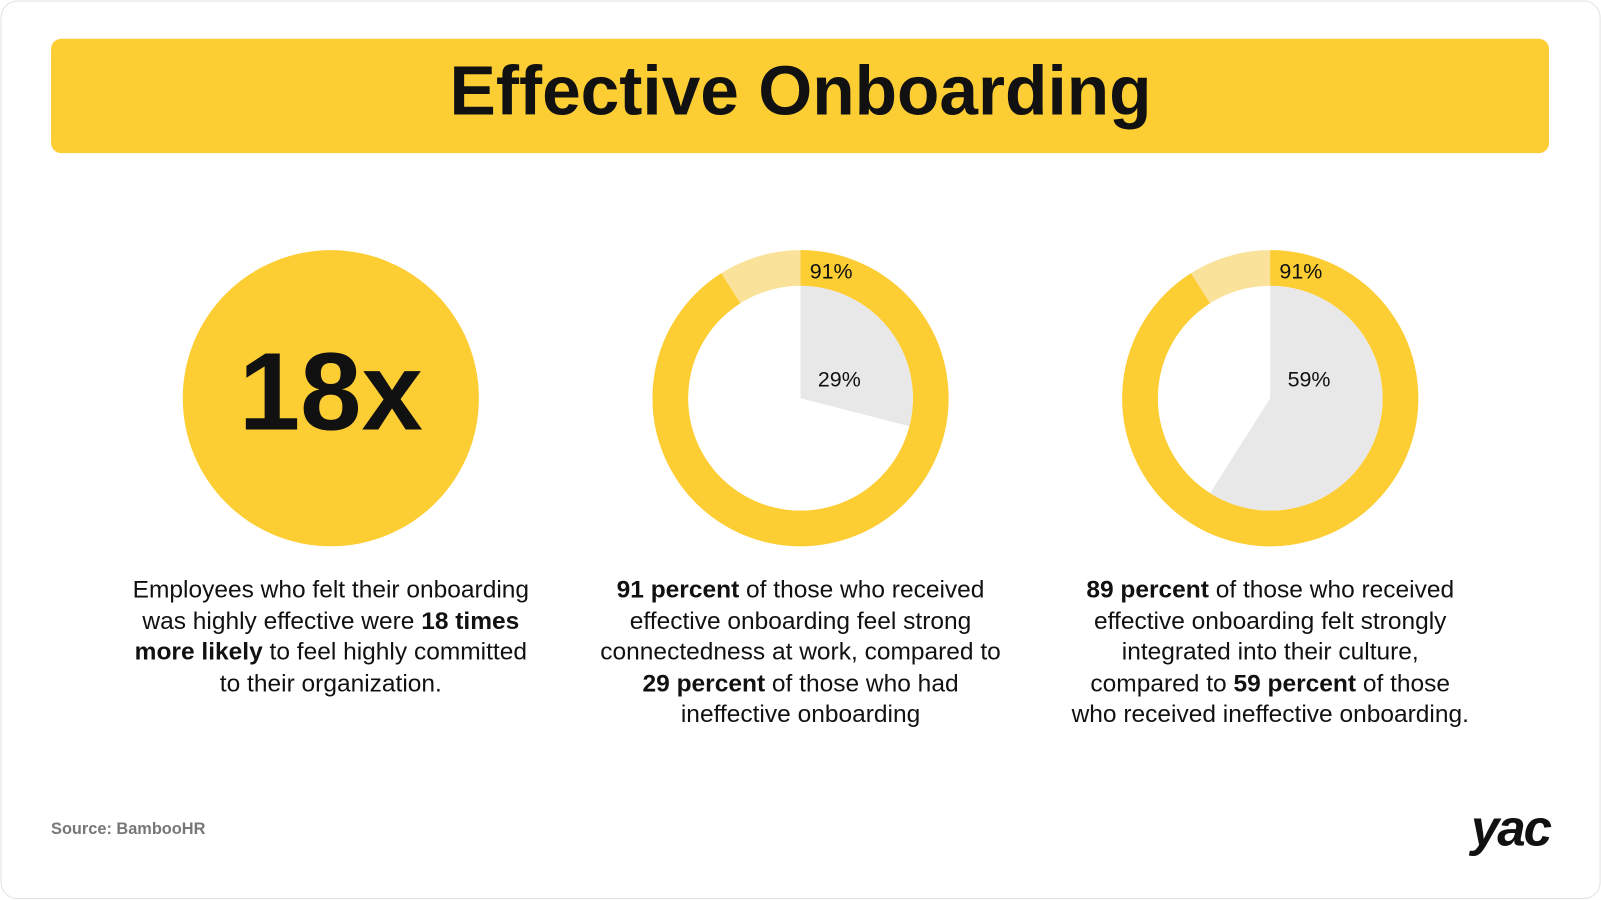  I want to click on caption-segment: 29 percent, so click(704, 683).